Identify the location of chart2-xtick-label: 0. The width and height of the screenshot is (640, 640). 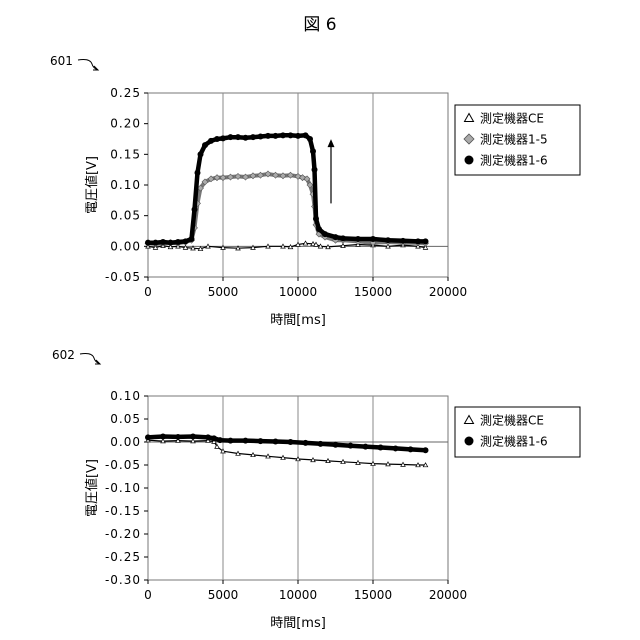
(148, 595).